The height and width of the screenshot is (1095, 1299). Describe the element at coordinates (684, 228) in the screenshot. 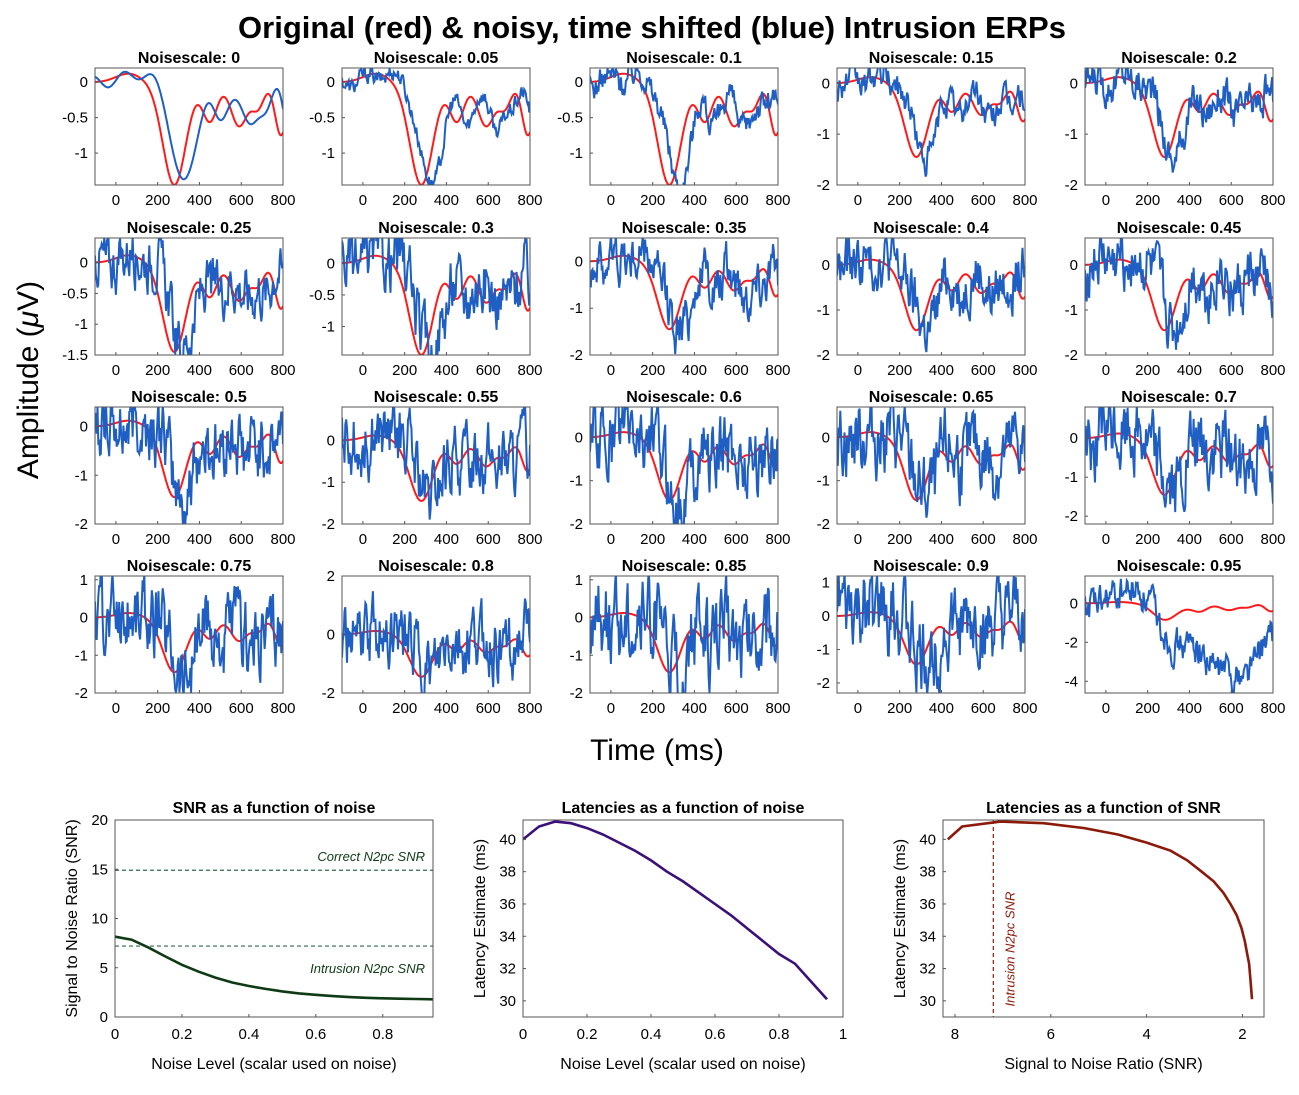

I see `erp-panel-title: Noisescale: 0.35` at that location.